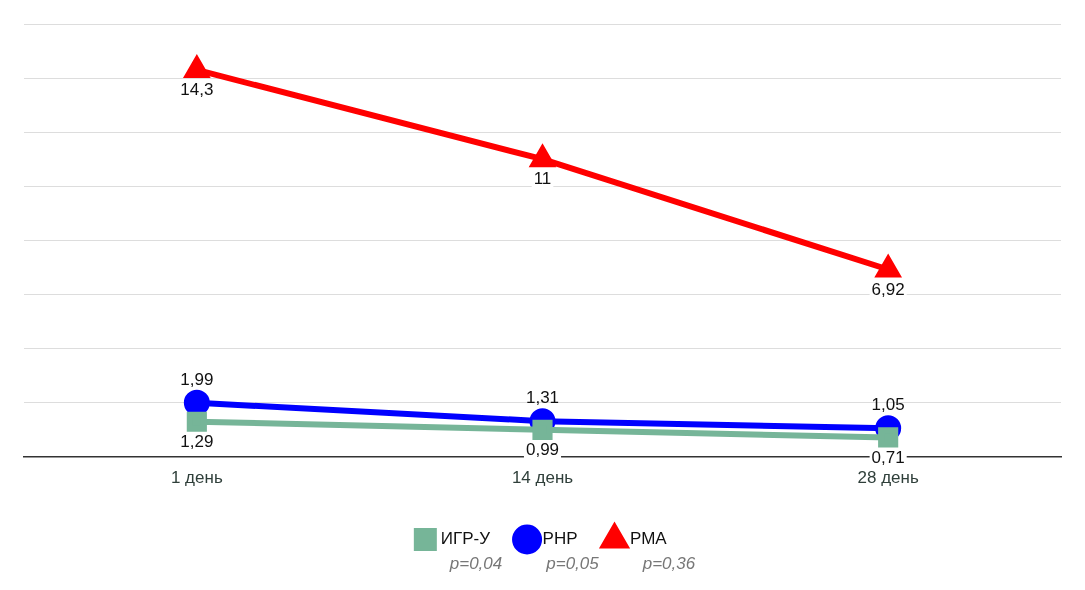 This screenshot has height=590, width=1085. I want to click on data-label: 1,05, so click(888, 405).